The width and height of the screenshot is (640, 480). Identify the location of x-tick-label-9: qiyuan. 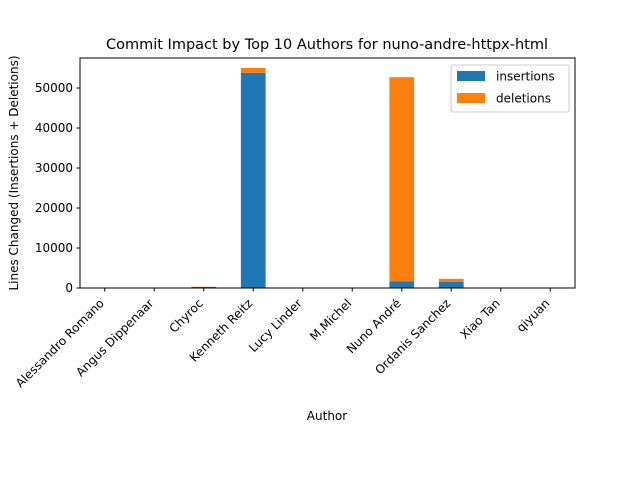
(533, 315).